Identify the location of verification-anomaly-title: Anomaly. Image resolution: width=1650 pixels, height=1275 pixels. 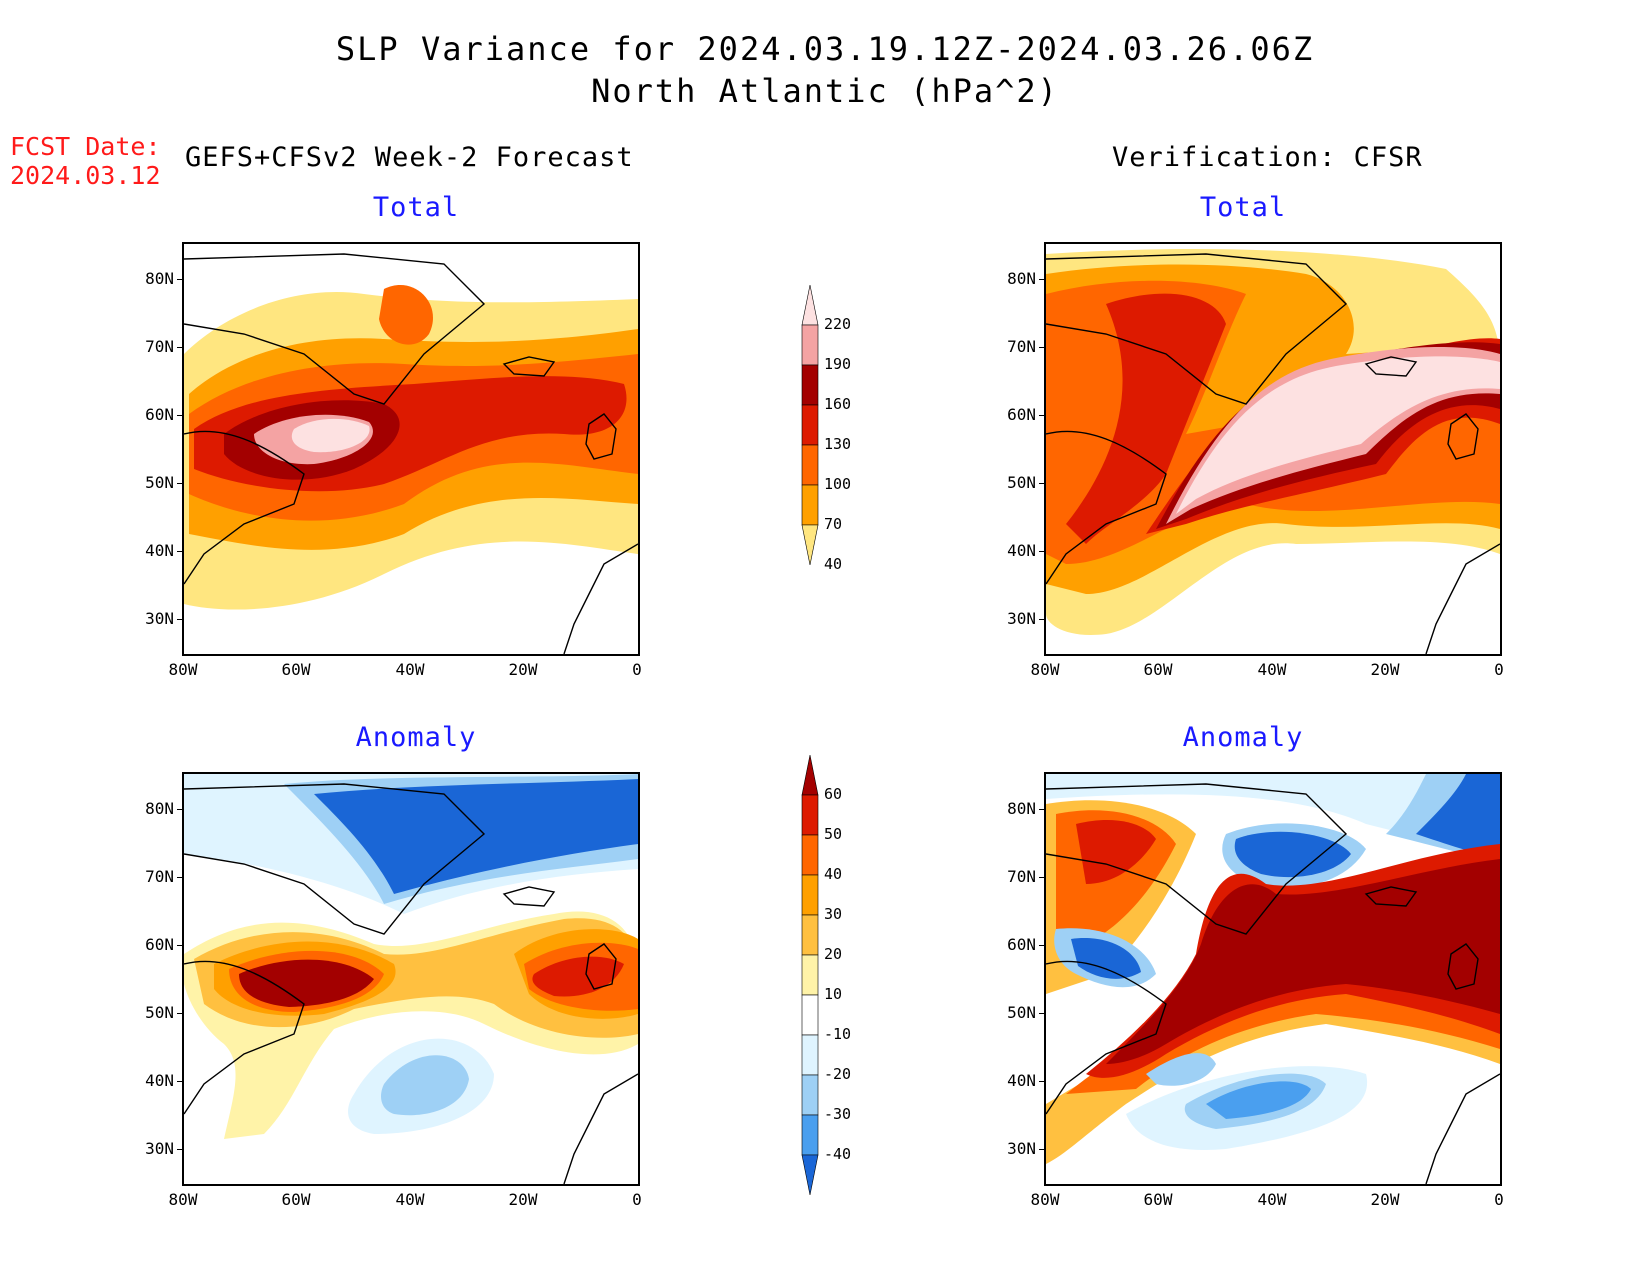
(1243, 737).